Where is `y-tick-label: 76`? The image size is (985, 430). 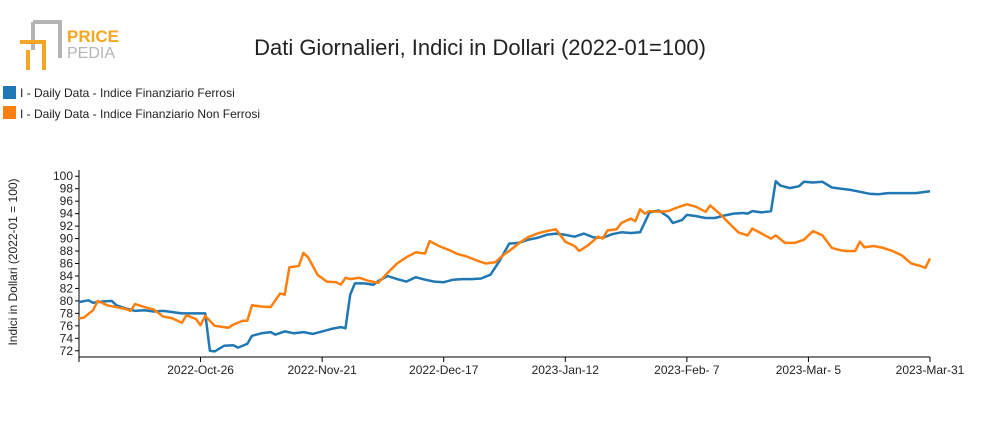
y-tick-label: 76 is located at coordinates (67, 326).